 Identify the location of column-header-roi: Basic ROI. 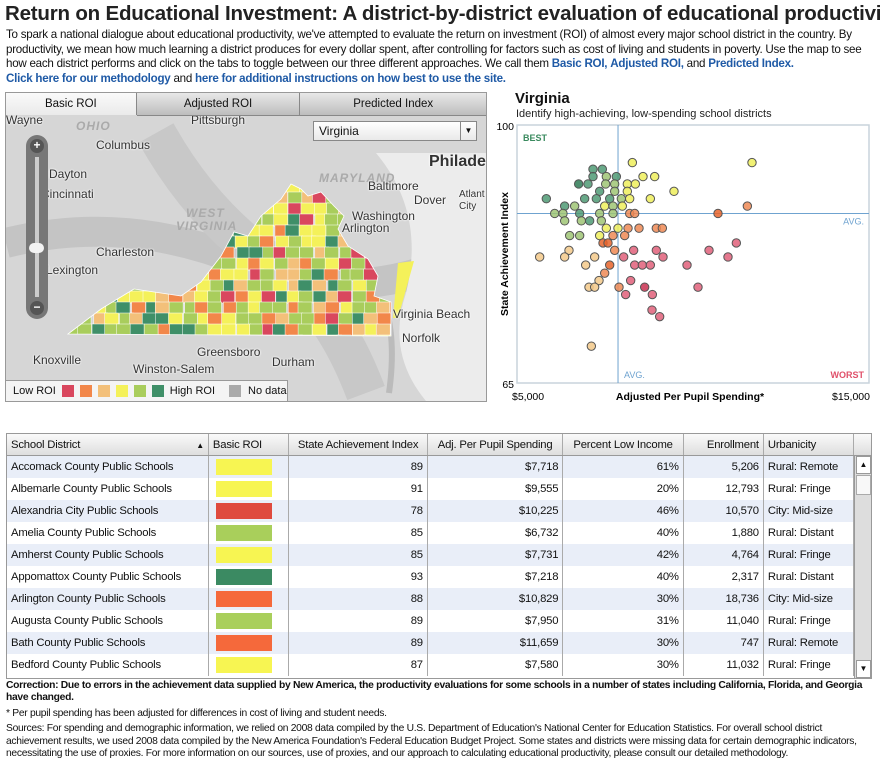
(249, 445).